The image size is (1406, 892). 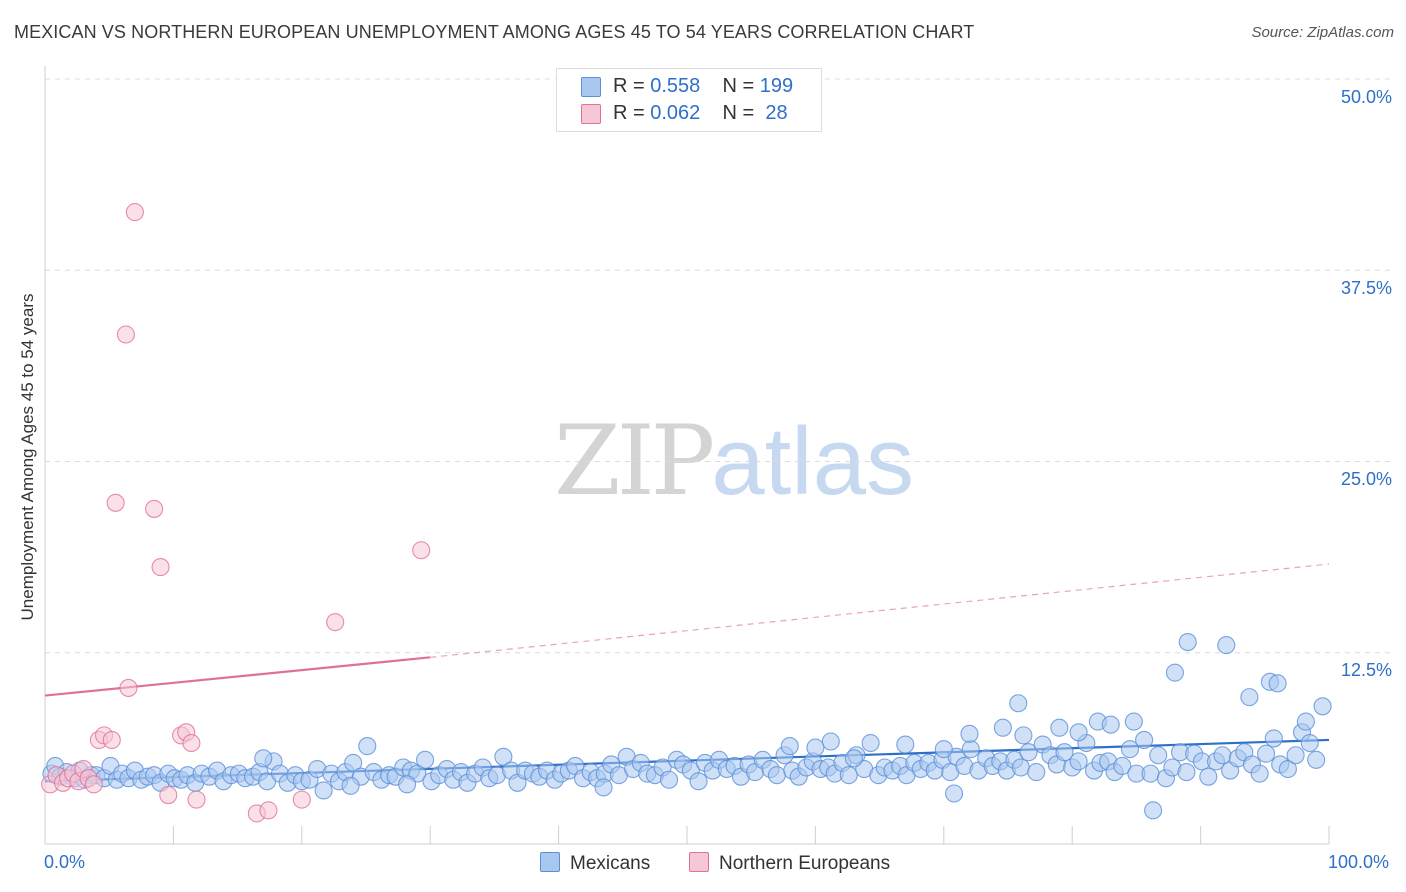 I want to click on legend-n-label: N =, so click(x=738, y=113).